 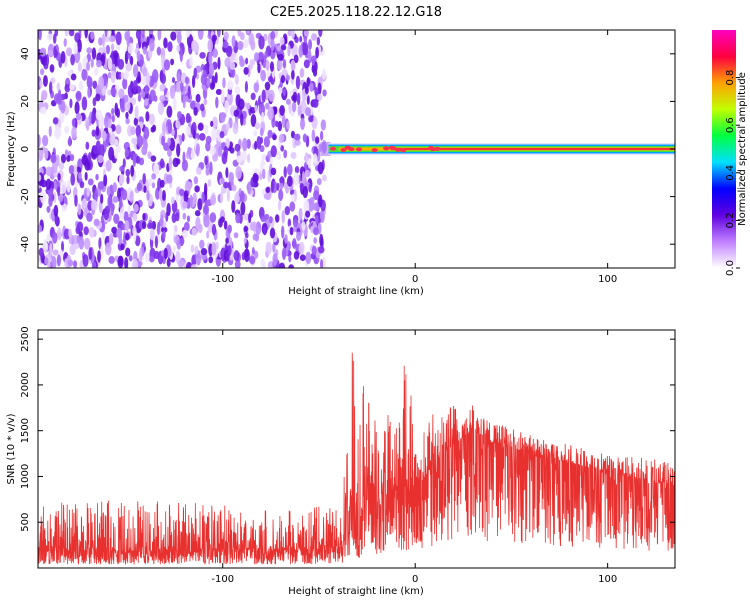 I want to click on spectrogram-x-tick-label: 100, so click(x=607, y=279).